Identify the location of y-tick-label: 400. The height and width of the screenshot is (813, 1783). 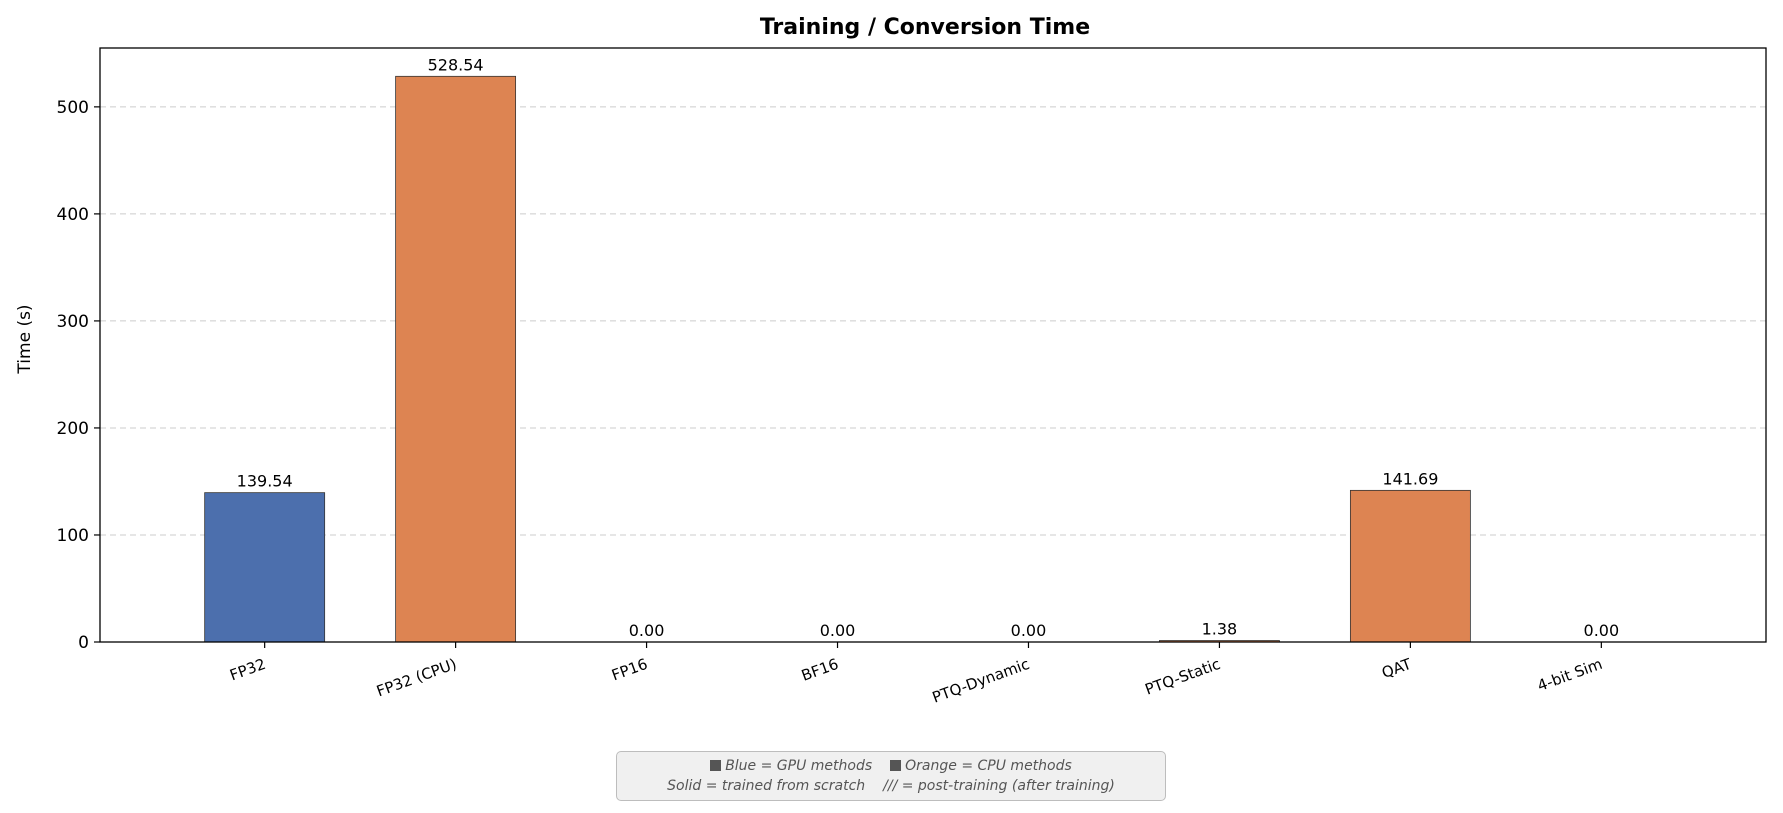
(73, 215).